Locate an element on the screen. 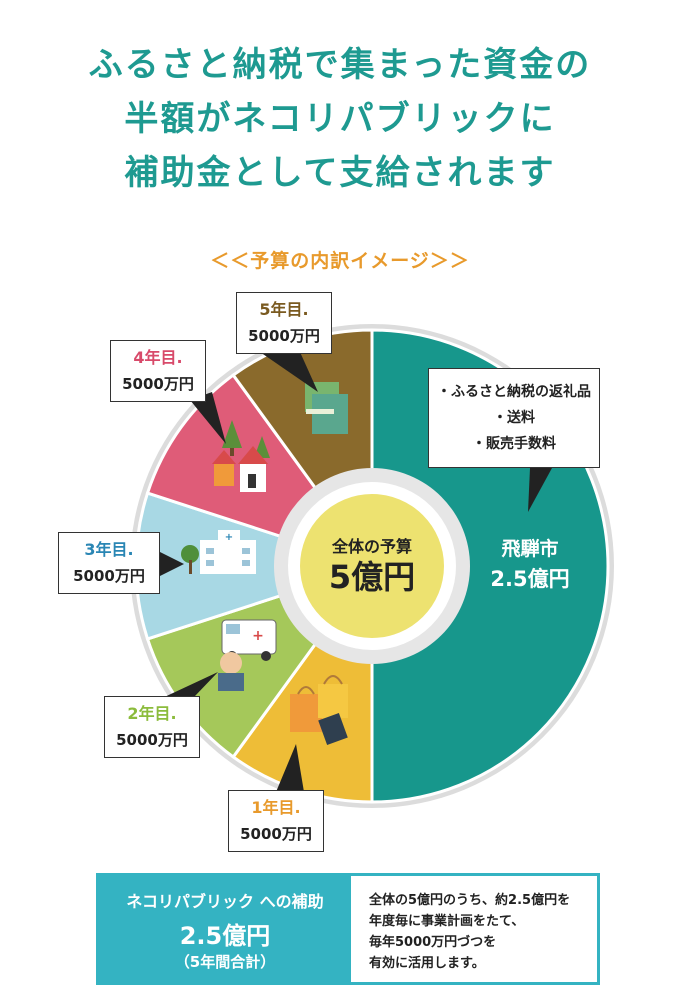 This screenshot has width=680, height=1000. hida-note: ・送料 is located at coordinates (514, 418).